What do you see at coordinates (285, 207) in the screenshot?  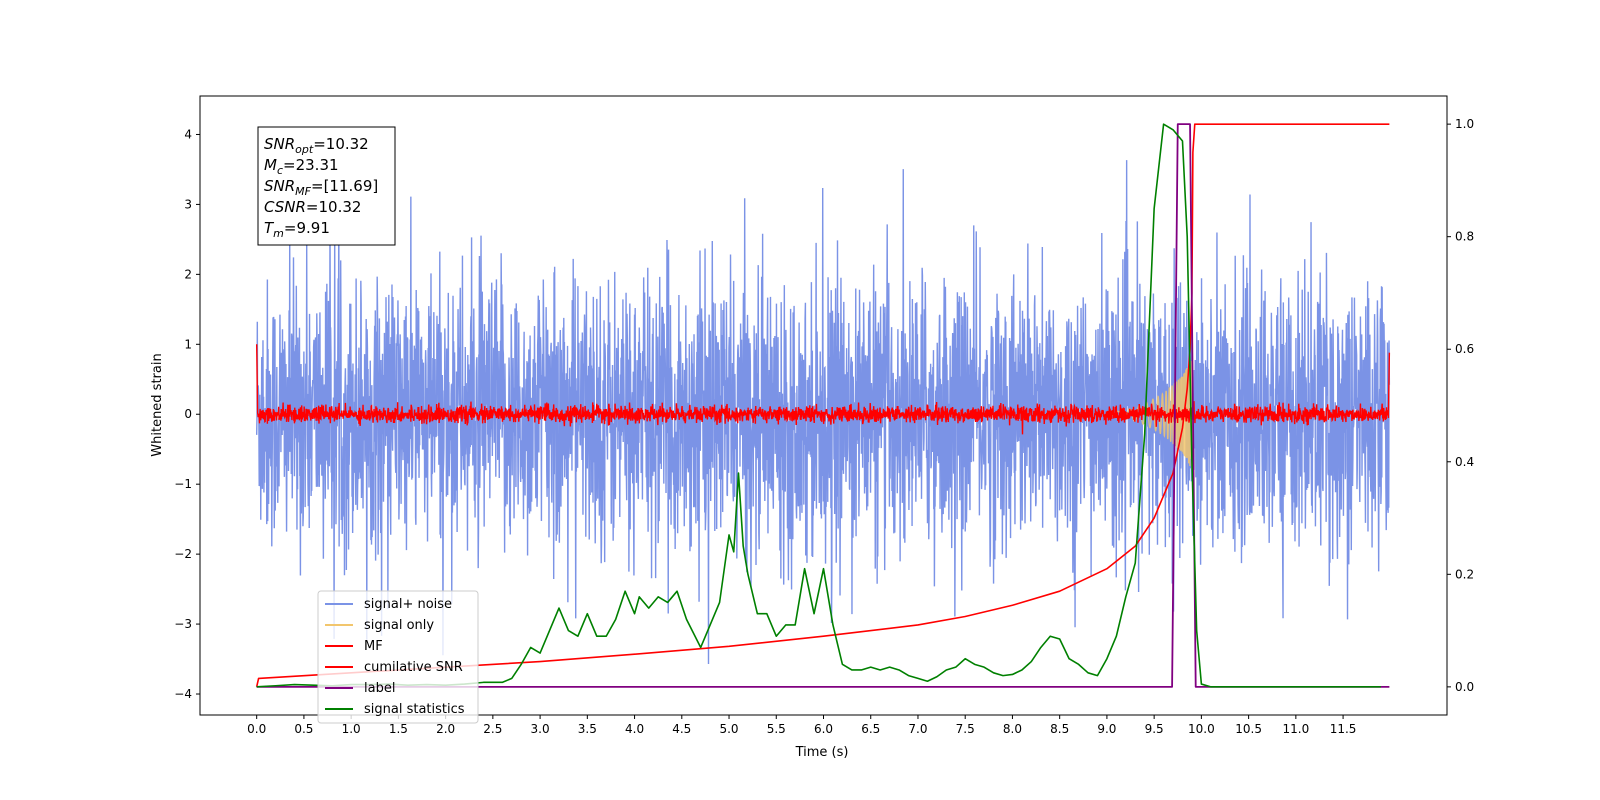 I see `annotation-symbol: CSNR` at bounding box center [285, 207].